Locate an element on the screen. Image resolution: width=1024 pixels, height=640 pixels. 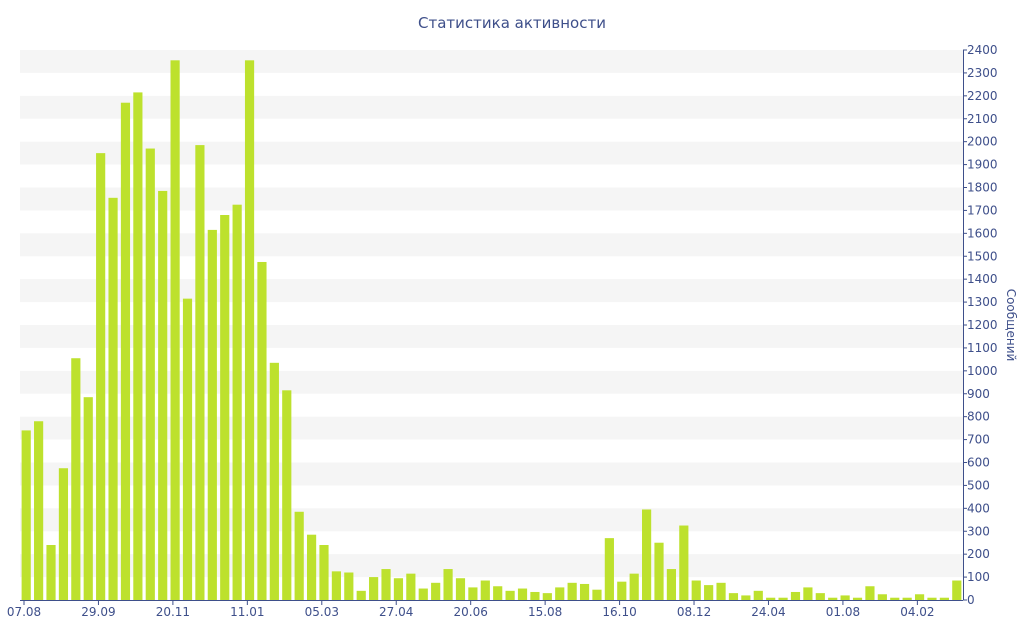
x-tick-label: 20.11 is located at coordinates (173, 612).